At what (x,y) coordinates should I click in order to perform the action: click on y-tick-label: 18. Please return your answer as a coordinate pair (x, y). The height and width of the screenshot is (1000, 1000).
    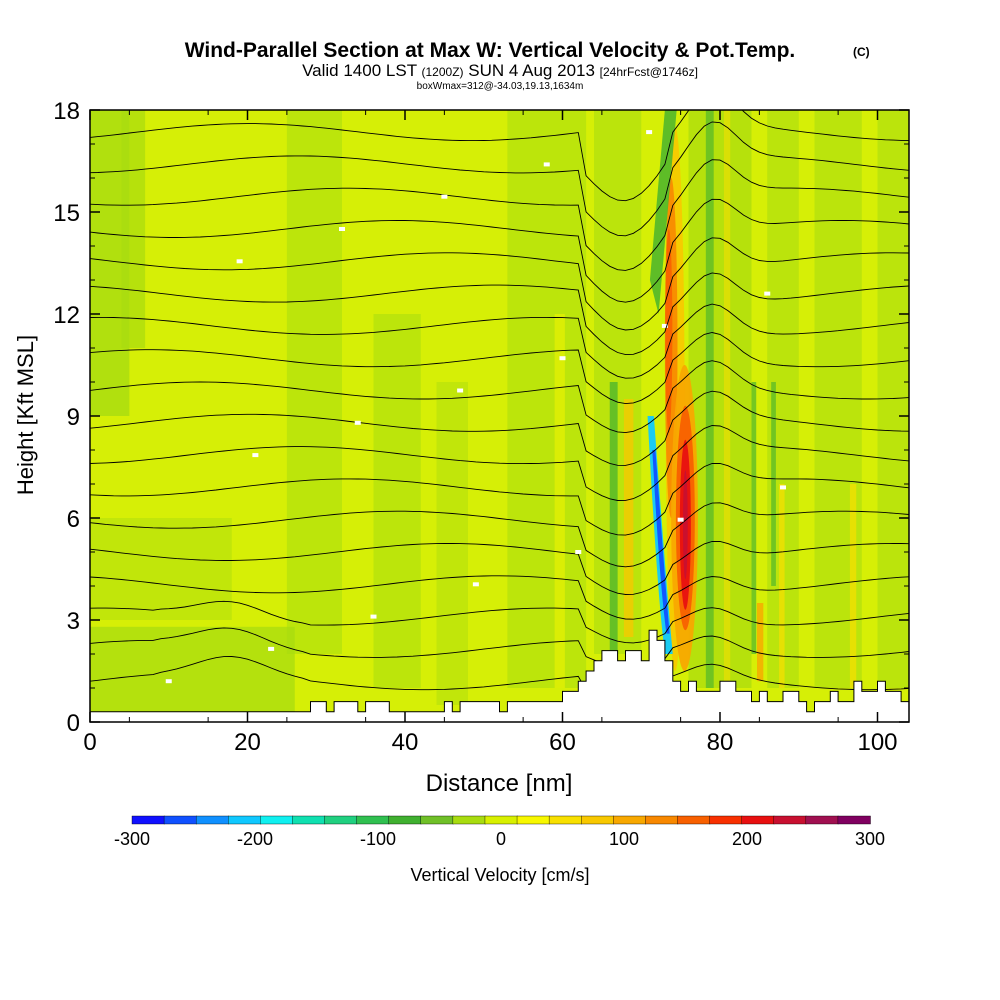
    Looking at the image, I should click on (66, 111).